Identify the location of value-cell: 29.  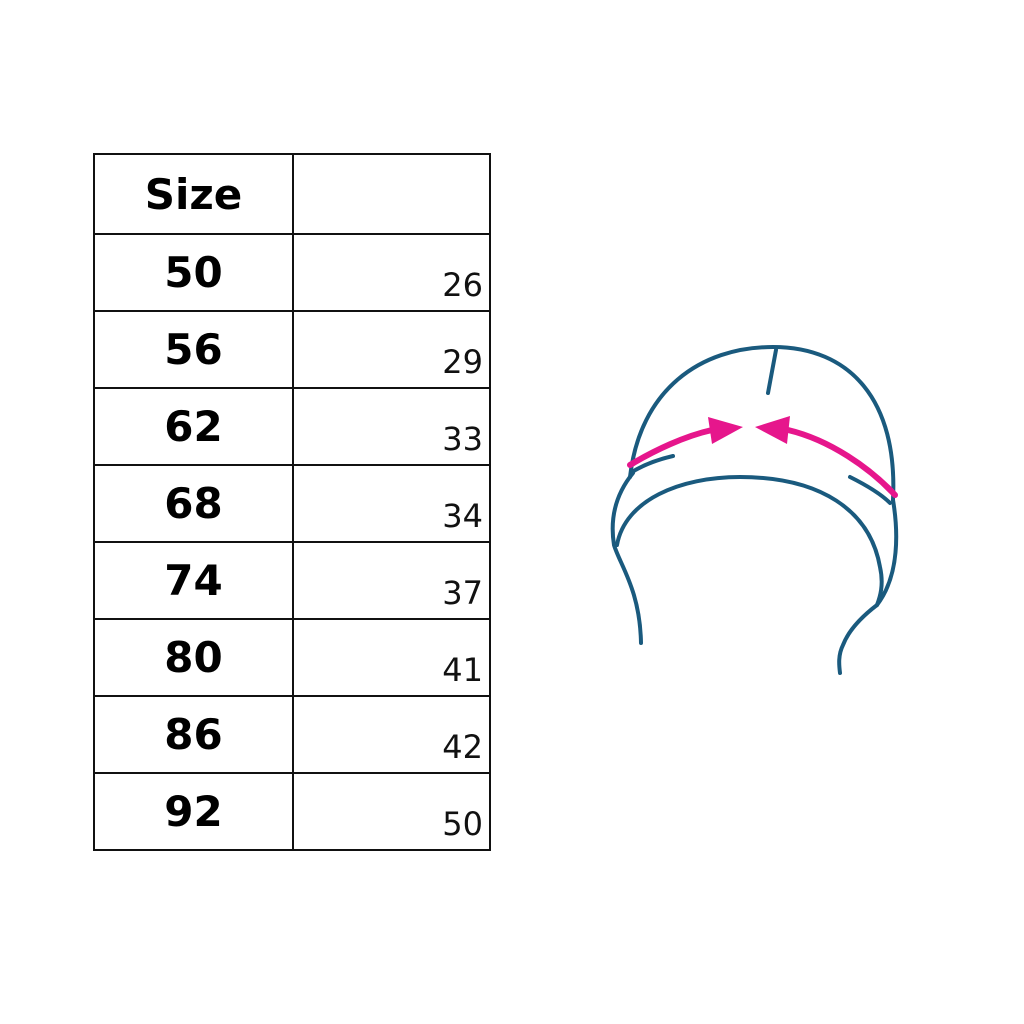
(391, 349).